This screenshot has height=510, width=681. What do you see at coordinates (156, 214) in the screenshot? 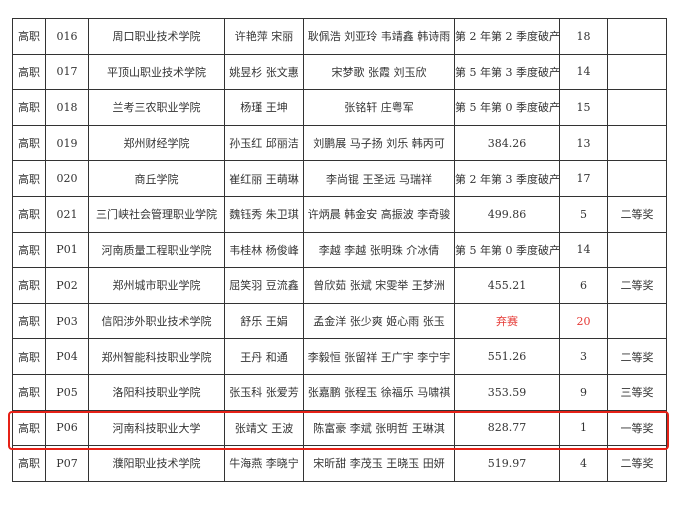
I see `cell-school: 三门峡社会管理职业学院` at bounding box center [156, 214].